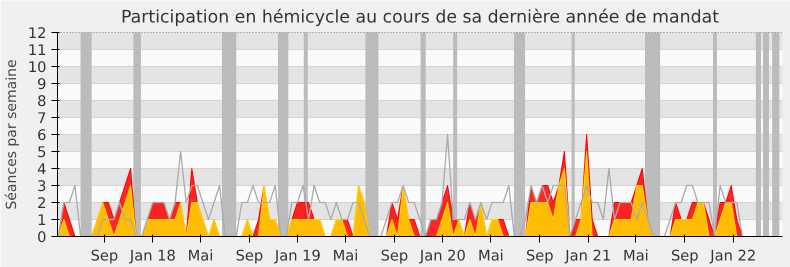 The image size is (790, 267). Describe the element at coordinates (588, 256) in the screenshot. I see `x-tick-label: Jan 21` at that location.